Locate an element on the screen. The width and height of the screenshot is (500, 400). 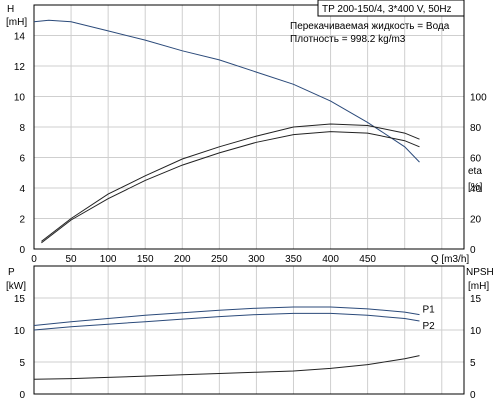
density-info: Плотность = 998.2 kg/m3 is located at coordinates (348, 39).